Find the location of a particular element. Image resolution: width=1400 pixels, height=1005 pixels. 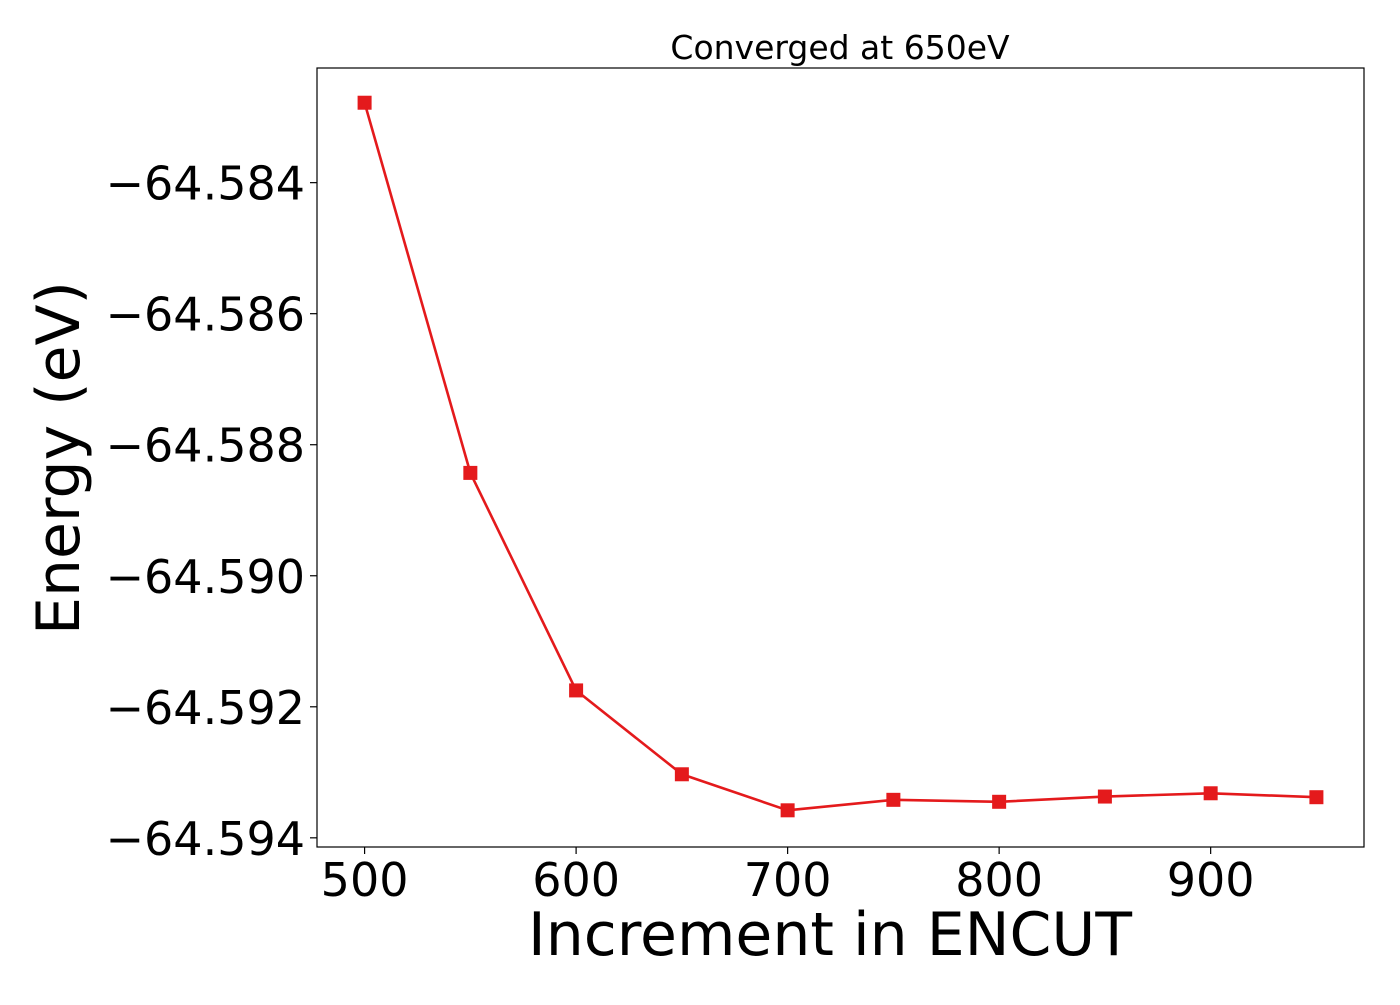

x-tick-label: 700 is located at coordinates (788, 880).